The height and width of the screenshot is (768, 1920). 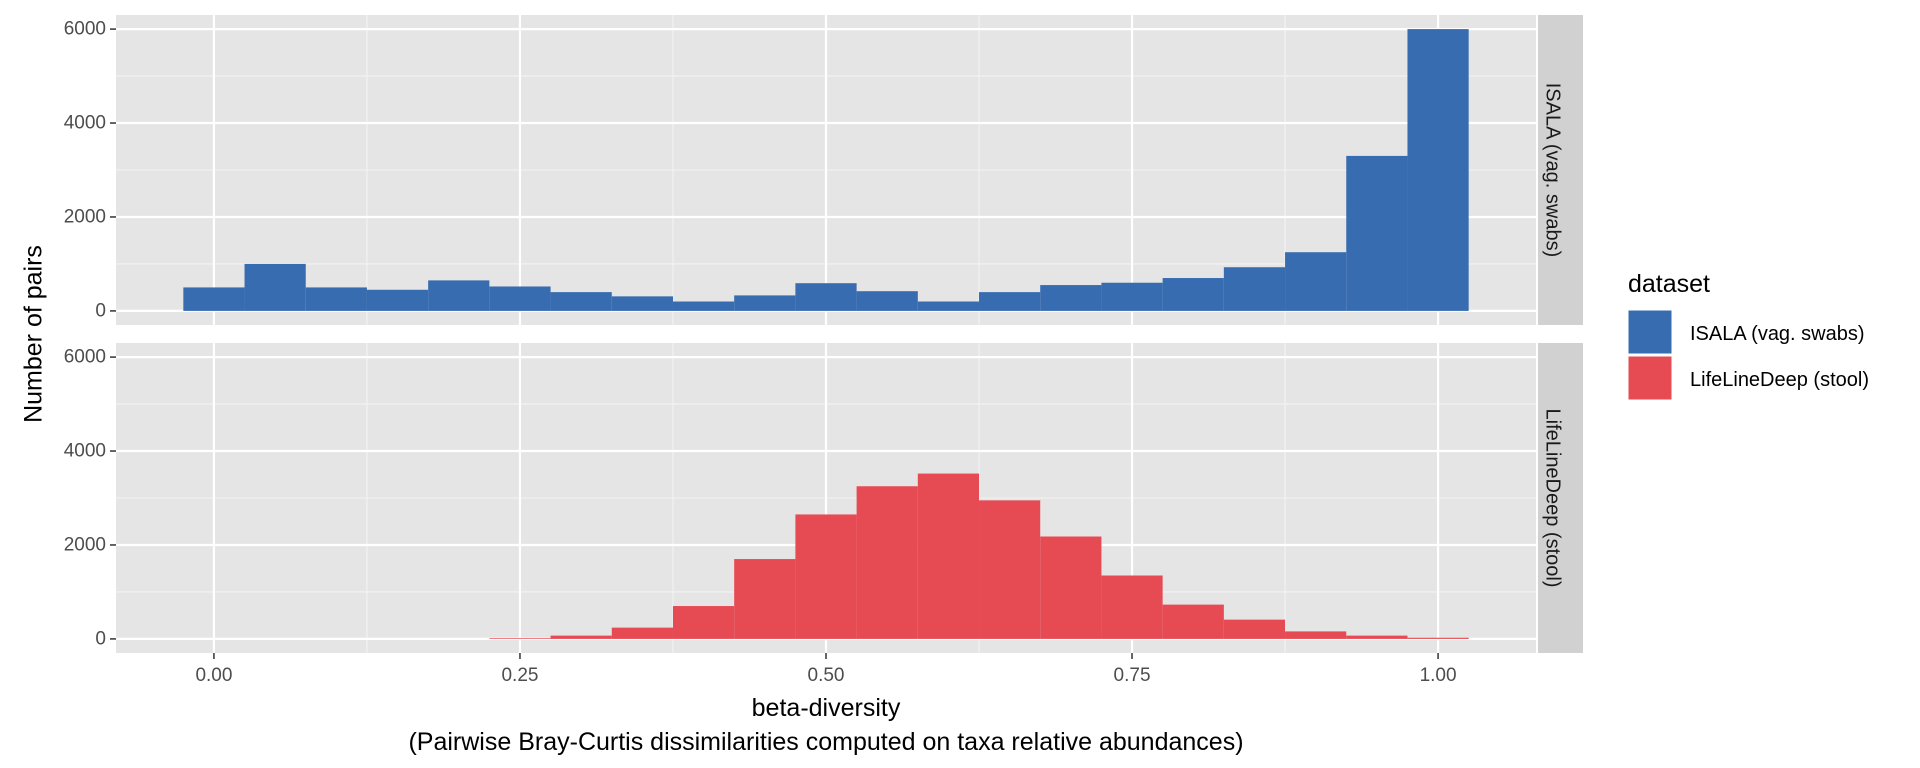 What do you see at coordinates (1777, 334) in the screenshot?
I see `legend-label-isala: ISALA (vag. swabs)` at bounding box center [1777, 334].